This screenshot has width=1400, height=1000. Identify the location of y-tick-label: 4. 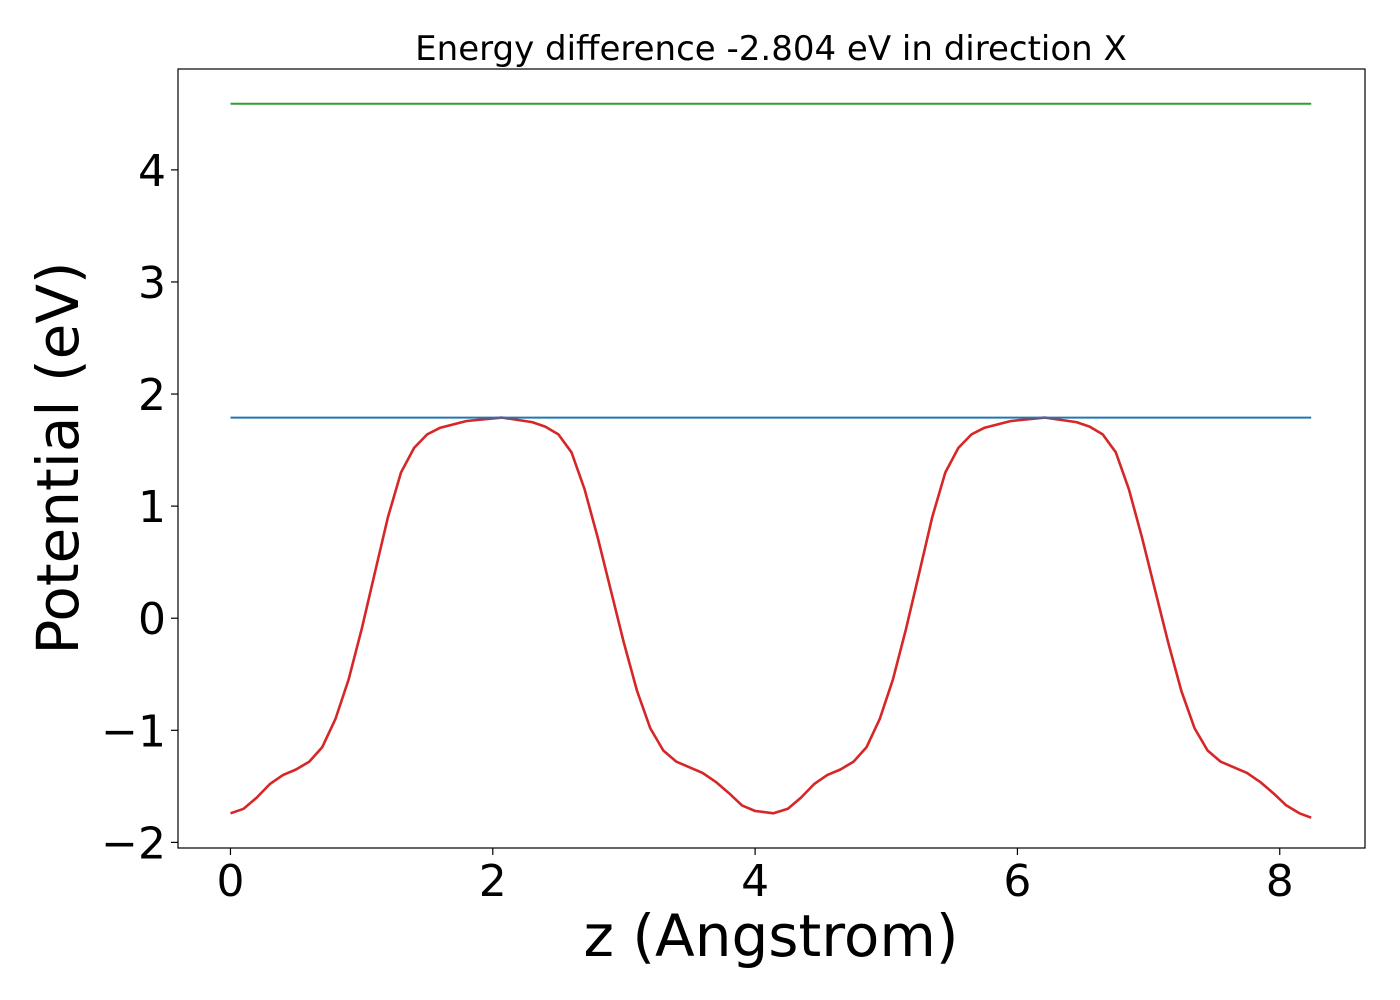
(152, 171).